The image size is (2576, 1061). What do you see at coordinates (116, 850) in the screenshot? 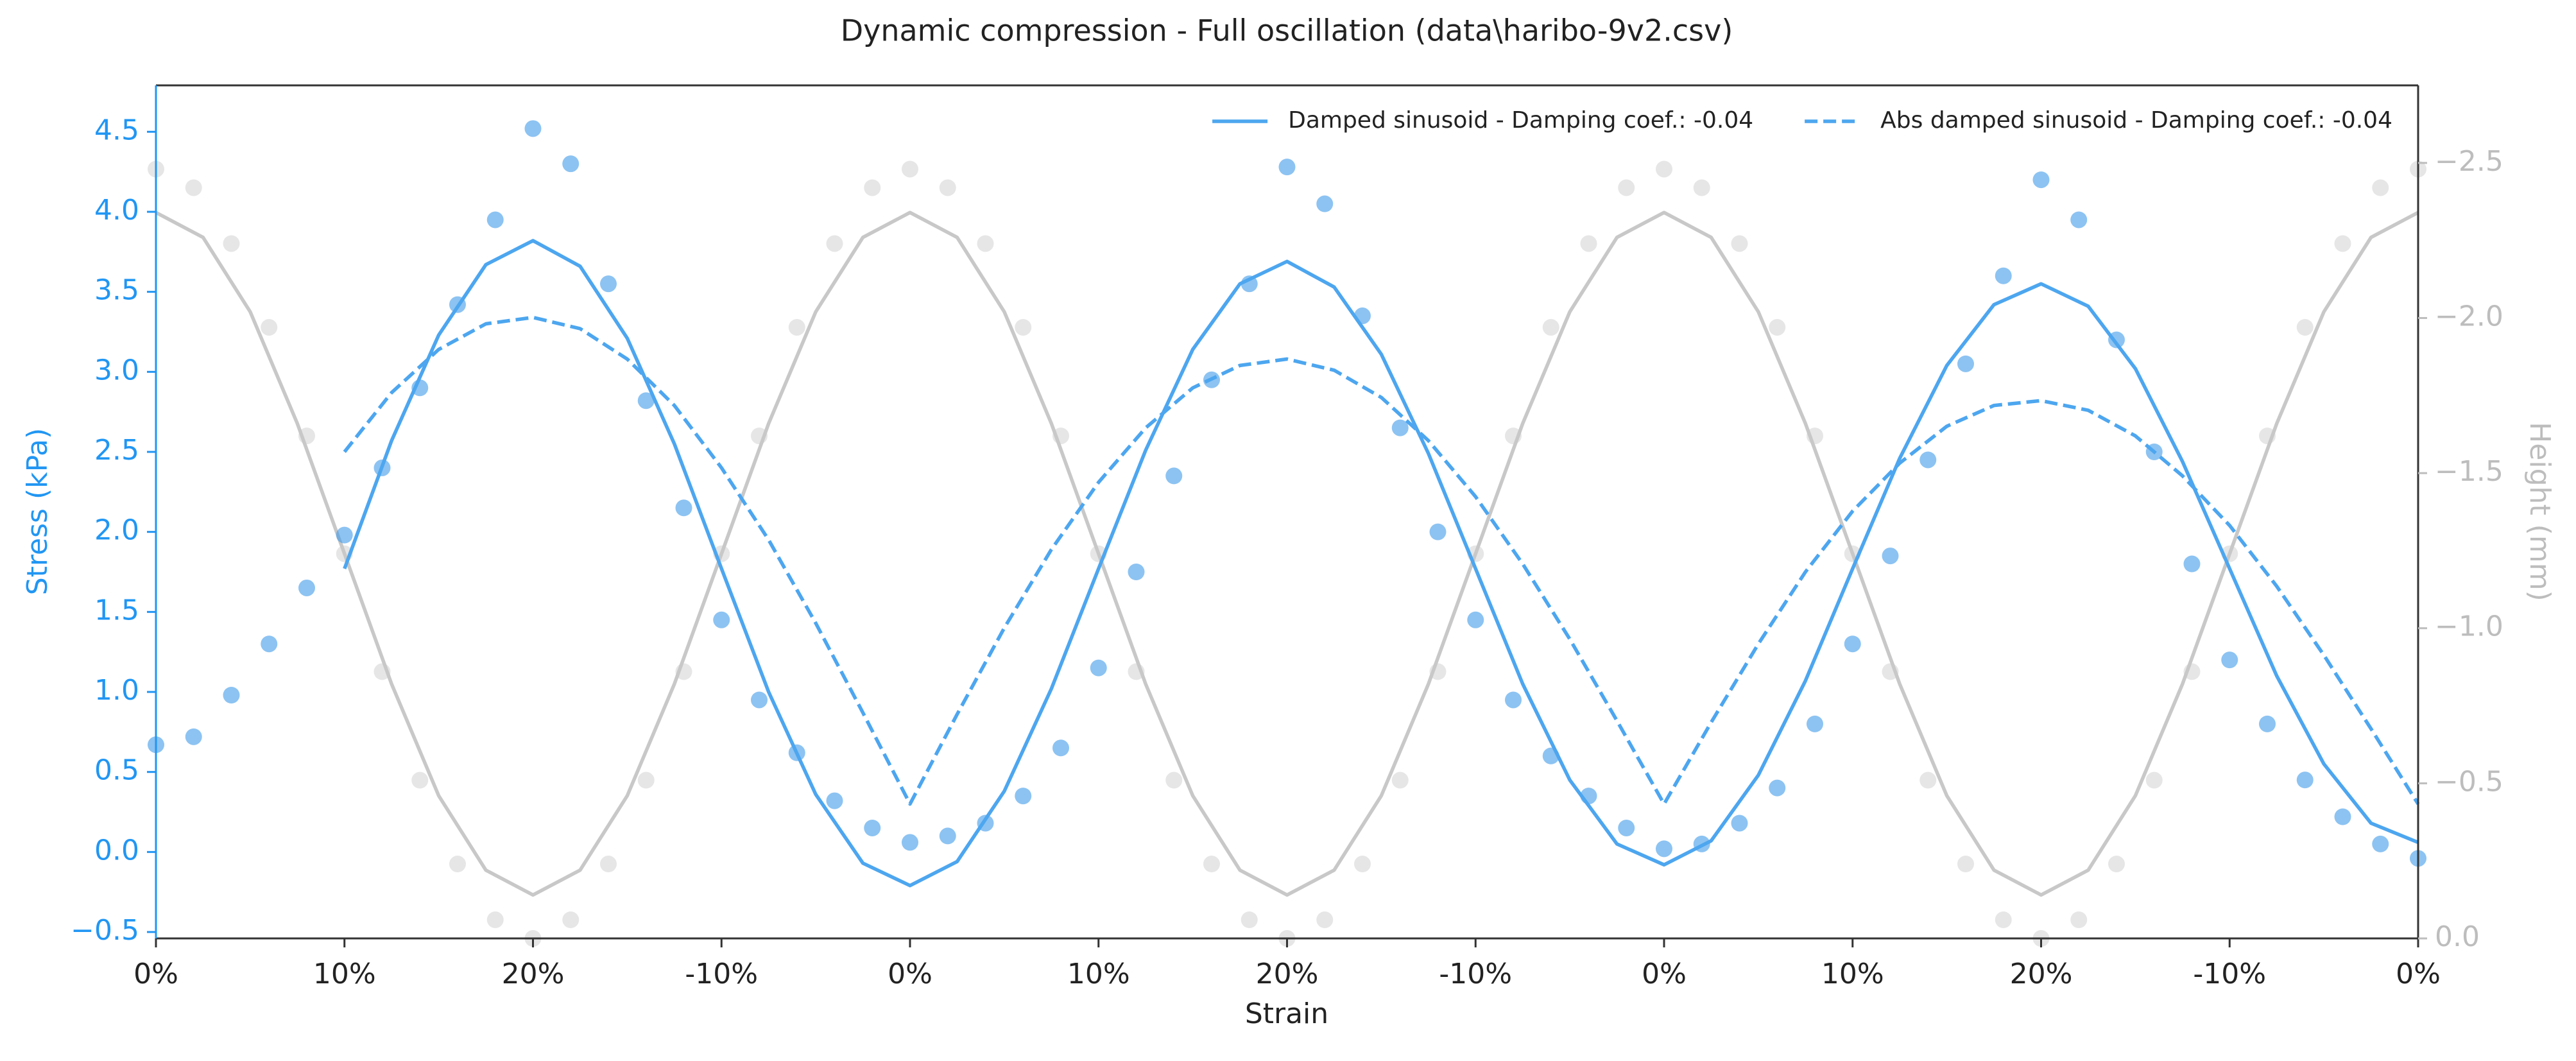
I see `y-tick-label: 0.0` at bounding box center [116, 850].